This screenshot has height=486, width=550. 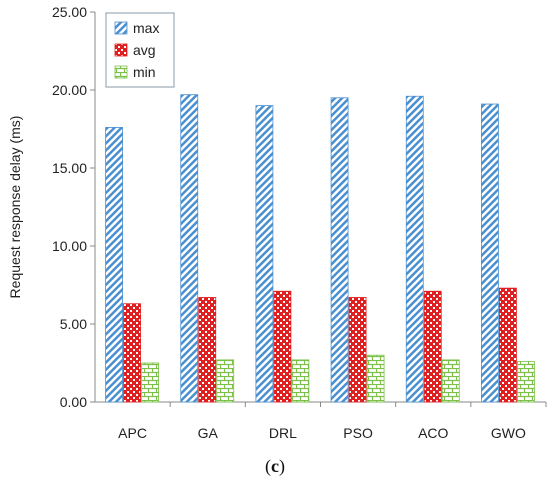 I want to click on legend-swatch-max, so click(x=121, y=28).